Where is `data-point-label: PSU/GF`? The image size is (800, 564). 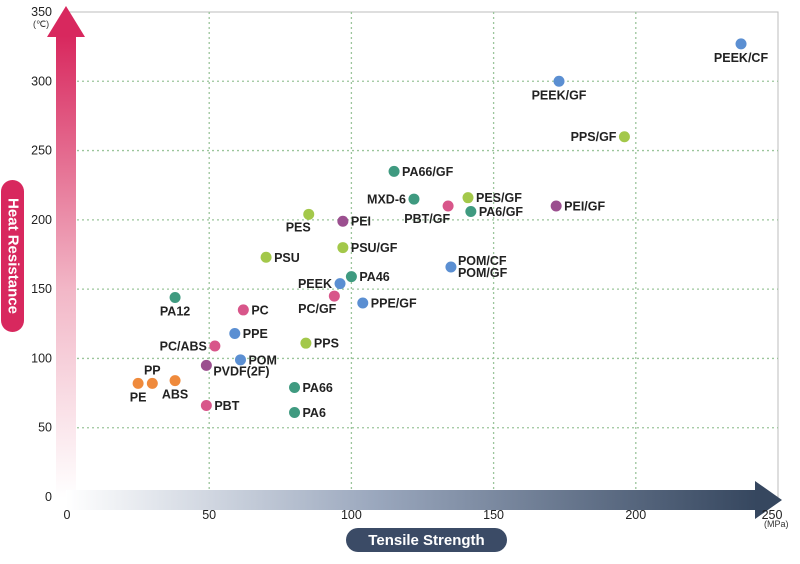 data-point-label: PSU/GF is located at coordinates (374, 248).